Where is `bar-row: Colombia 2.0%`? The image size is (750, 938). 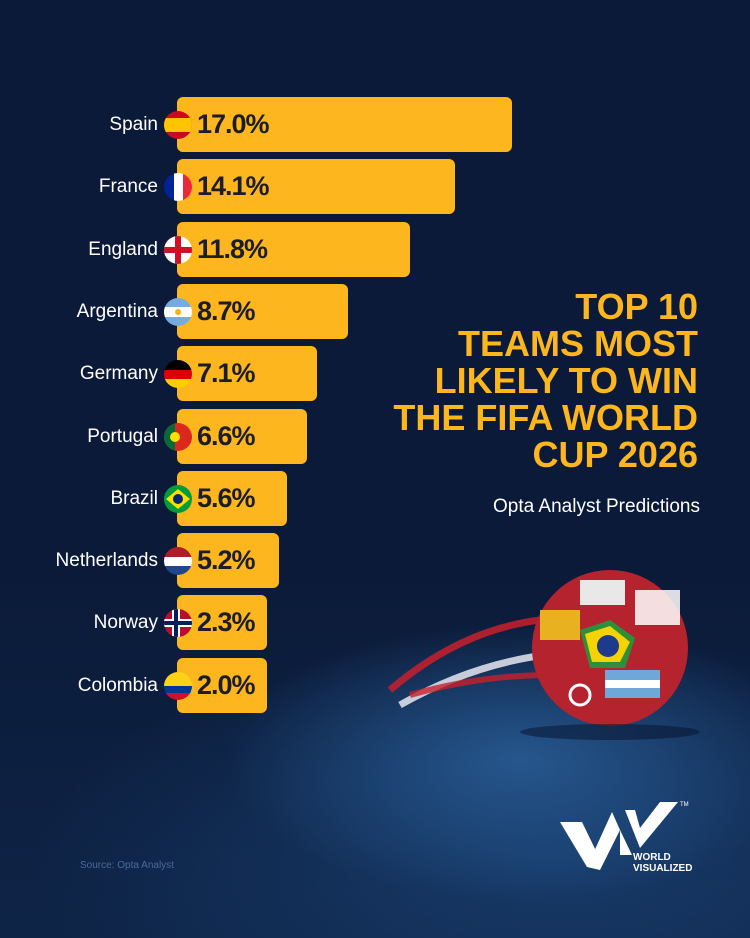
bar-row: Colombia 2.0% is located at coordinates (375, 685).